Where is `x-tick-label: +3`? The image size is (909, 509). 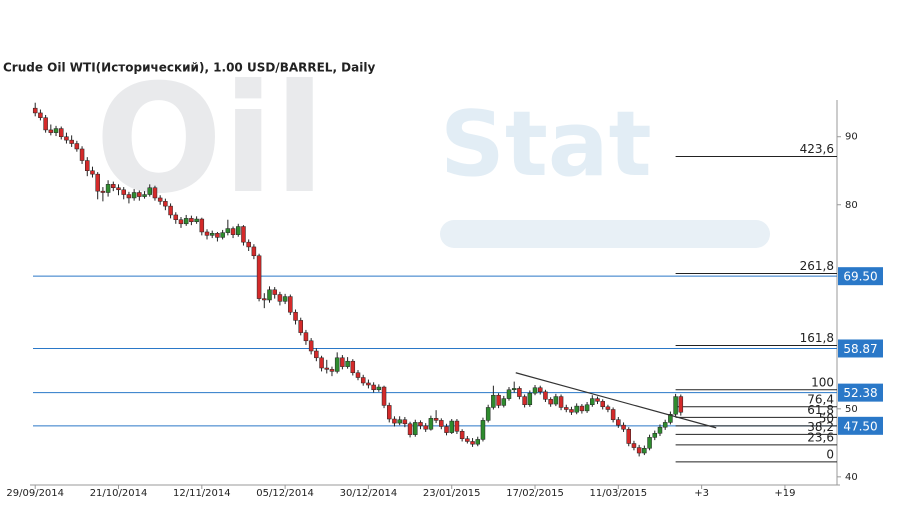 x-tick-label: +3 is located at coordinates (701, 493).